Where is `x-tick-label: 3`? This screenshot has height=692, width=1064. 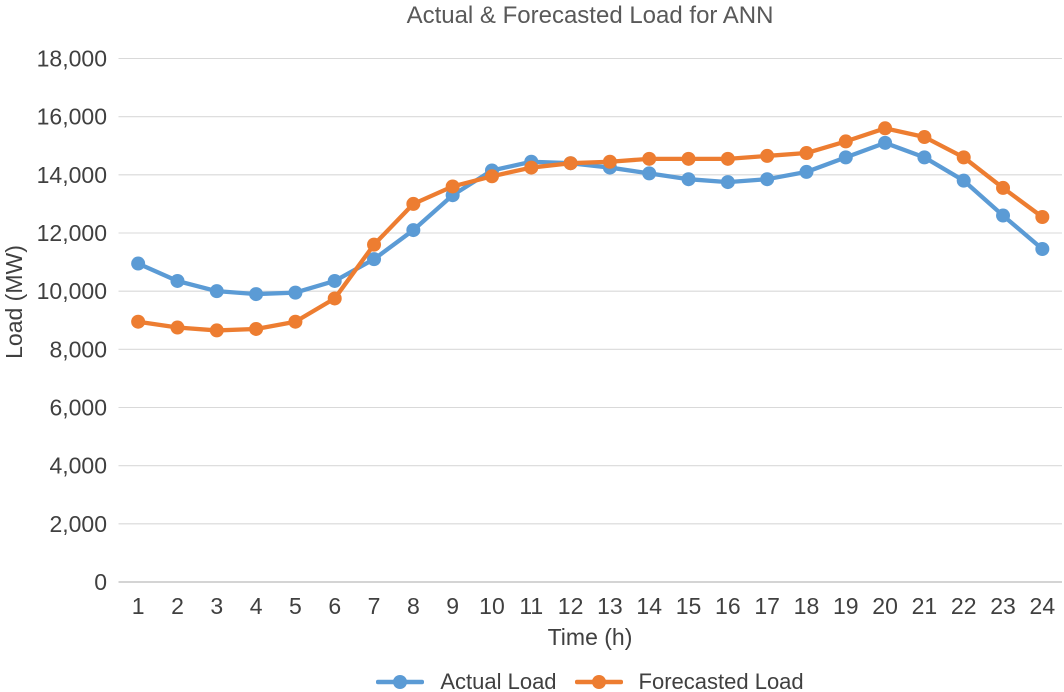
x-tick-label: 3 is located at coordinates (216, 606).